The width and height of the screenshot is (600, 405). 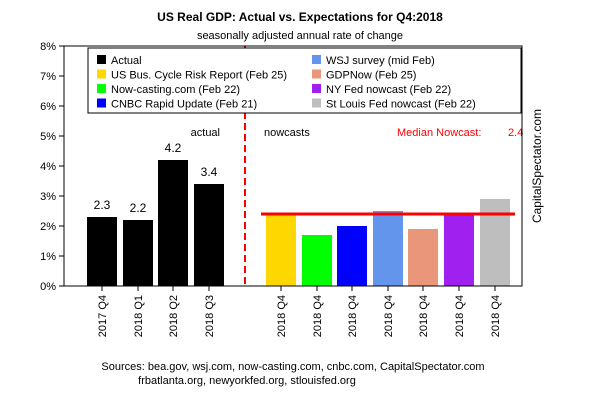 I want to click on legend-label: WSJ survey (mid Feb), so click(x=380, y=61).